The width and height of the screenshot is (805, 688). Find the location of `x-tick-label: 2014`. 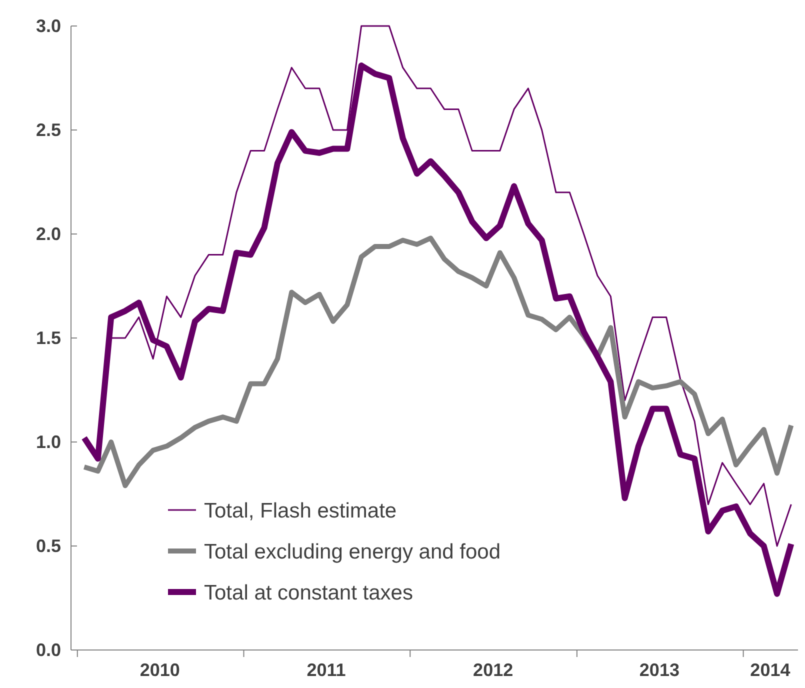

x-tick-label: 2014 is located at coordinates (770, 670).